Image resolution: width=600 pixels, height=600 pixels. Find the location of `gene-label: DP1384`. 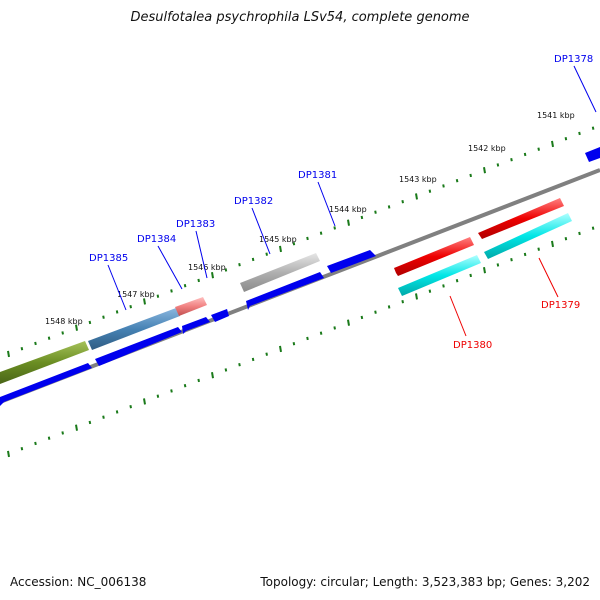

gene-label: DP1384 is located at coordinates (156, 239).